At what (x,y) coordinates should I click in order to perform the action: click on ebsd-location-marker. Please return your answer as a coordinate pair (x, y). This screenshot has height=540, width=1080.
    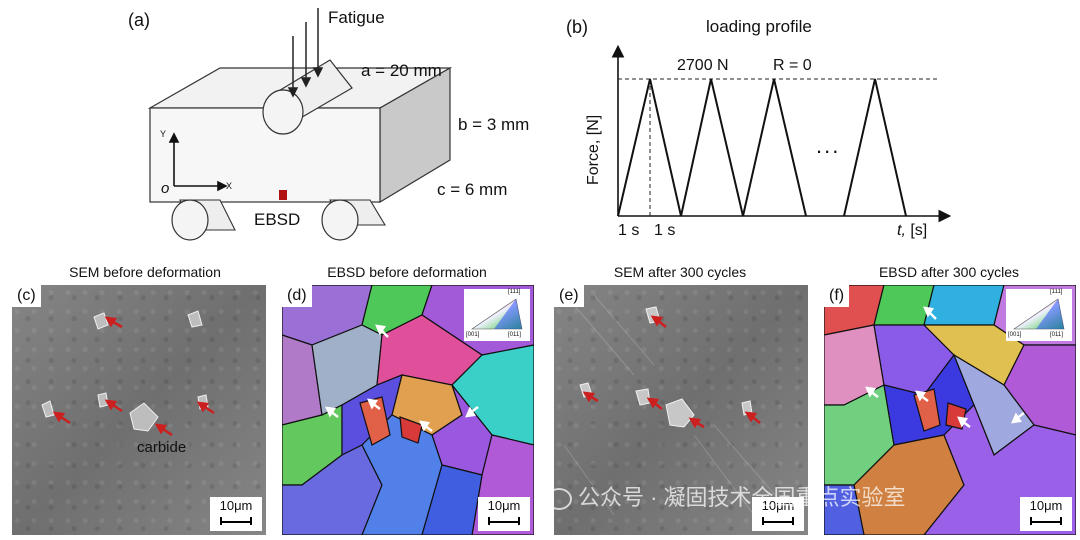
    Looking at the image, I should click on (283, 195).